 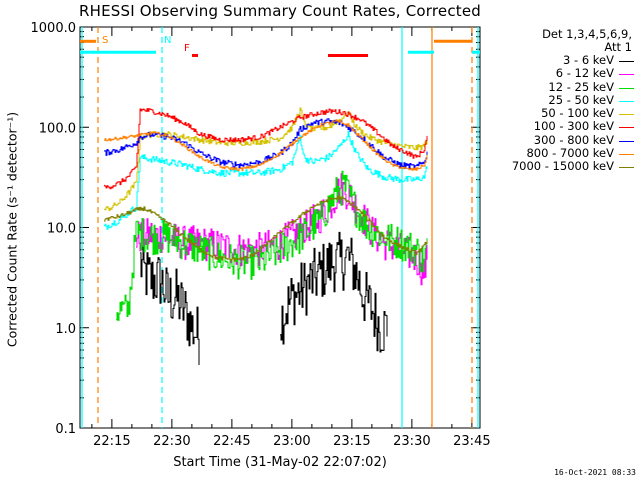 I want to click on x-tick-label: 22:45, so click(x=231, y=441).